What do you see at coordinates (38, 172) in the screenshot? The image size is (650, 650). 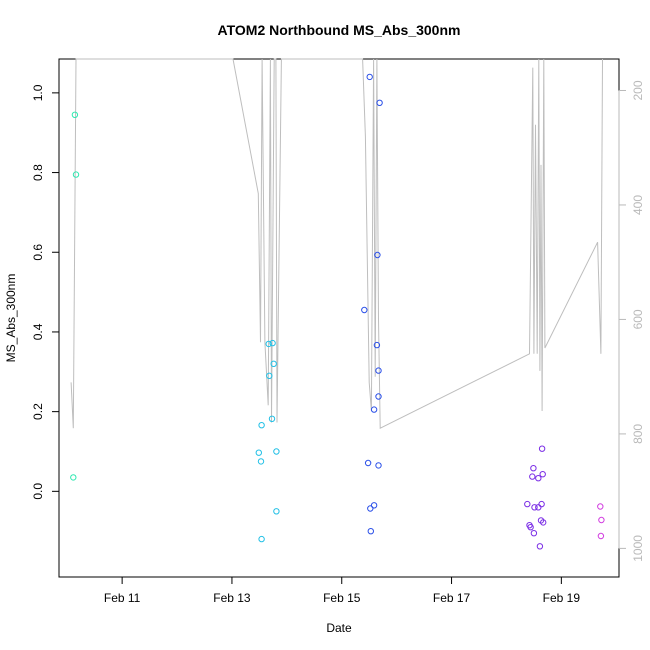 I see `y-tick-label: 0.8` at bounding box center [38, 172].